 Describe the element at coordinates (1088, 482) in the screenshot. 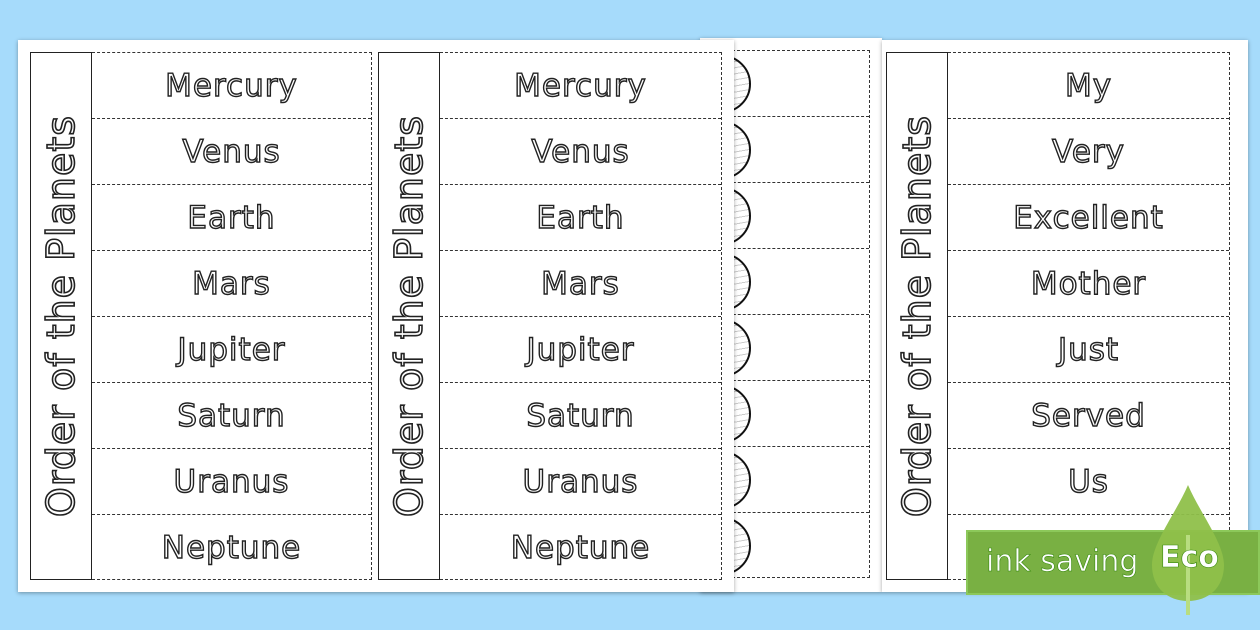

I see `mnemonic-cell: Us` at that location.